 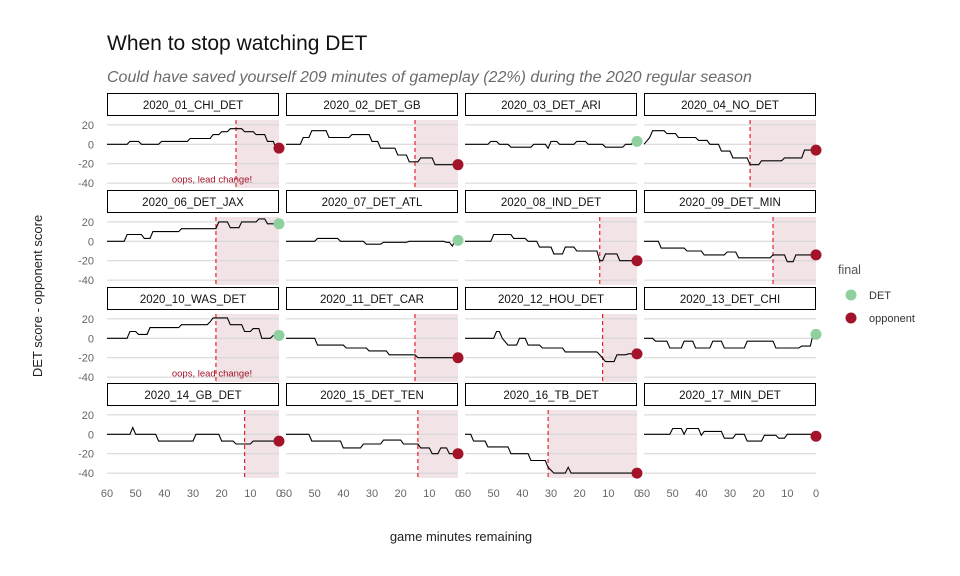 What do you see at coordinates (372, 203) in the screenshot?
I see `strip-label: 2020_07_DET_ATL` at bounding box center [372, 203].